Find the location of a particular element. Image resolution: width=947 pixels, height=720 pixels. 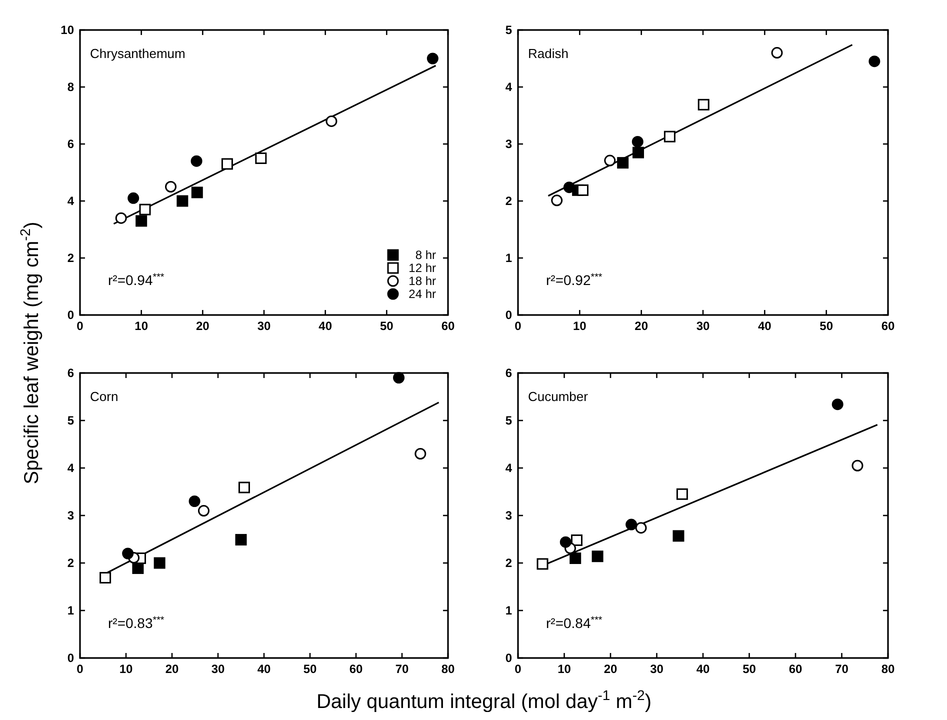

legend-label: 18 hr is located at coordinates (422, 281).